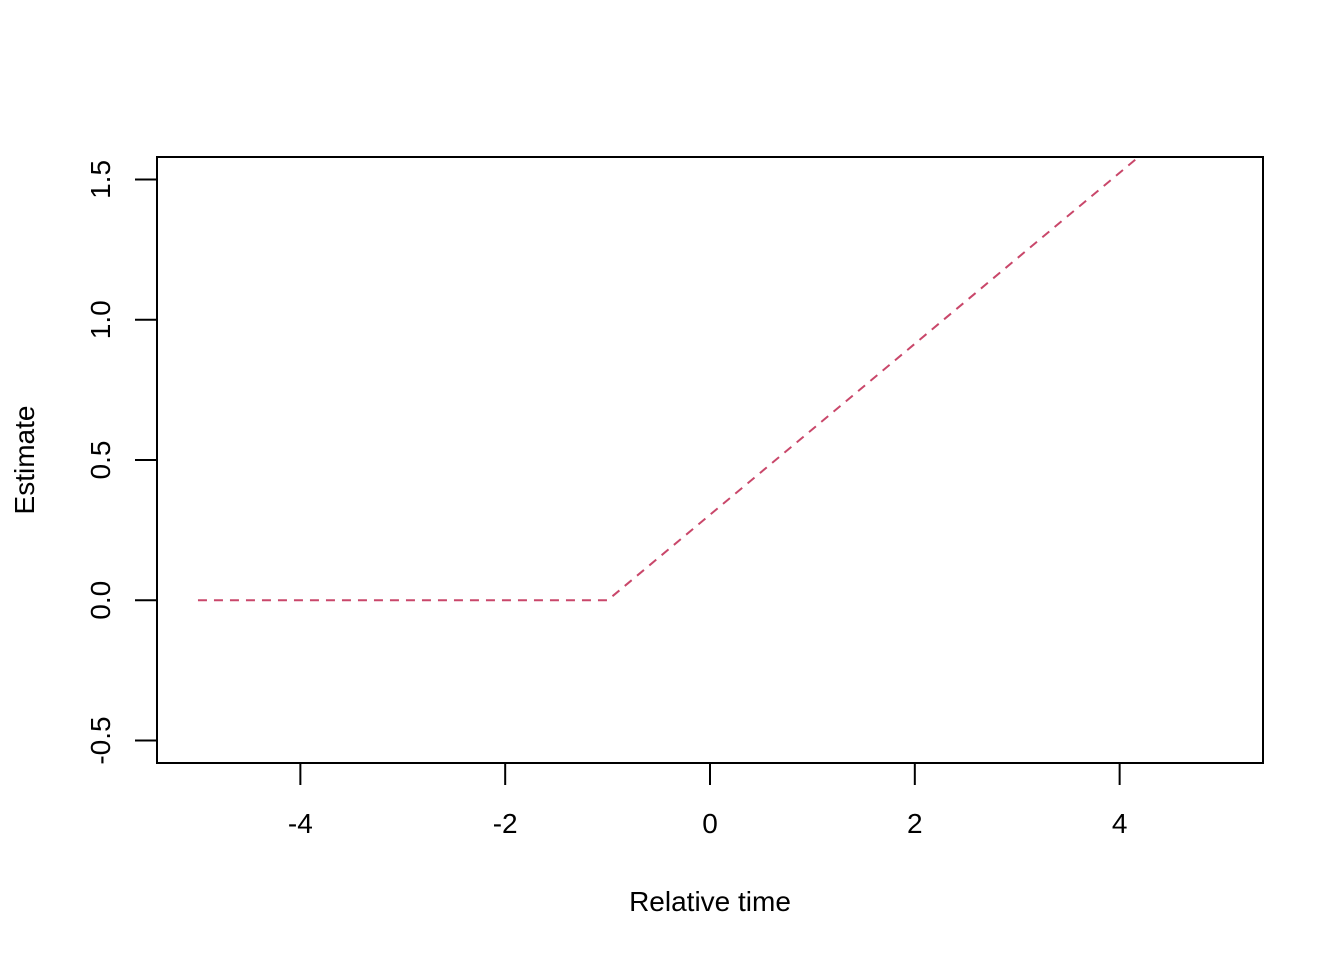 The image size is (1344, 960). What do you see at coordinates (708, 800) in the screenshot?
I see `x-axis: -4 -2 0 2 4` at bounding box center [708, 800].